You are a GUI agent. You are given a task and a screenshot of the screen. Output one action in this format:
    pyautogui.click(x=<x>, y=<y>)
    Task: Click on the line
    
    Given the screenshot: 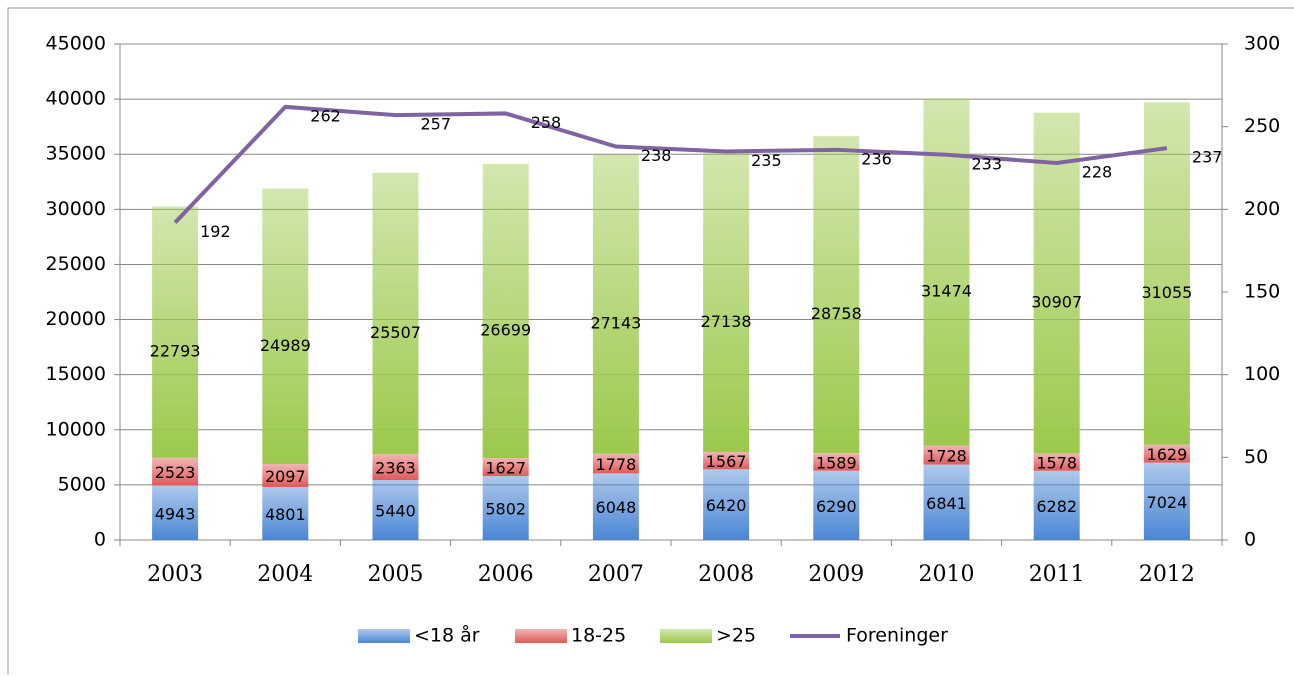 What is the action you would take?
    pyautogui.click(x=670, y=164)
    